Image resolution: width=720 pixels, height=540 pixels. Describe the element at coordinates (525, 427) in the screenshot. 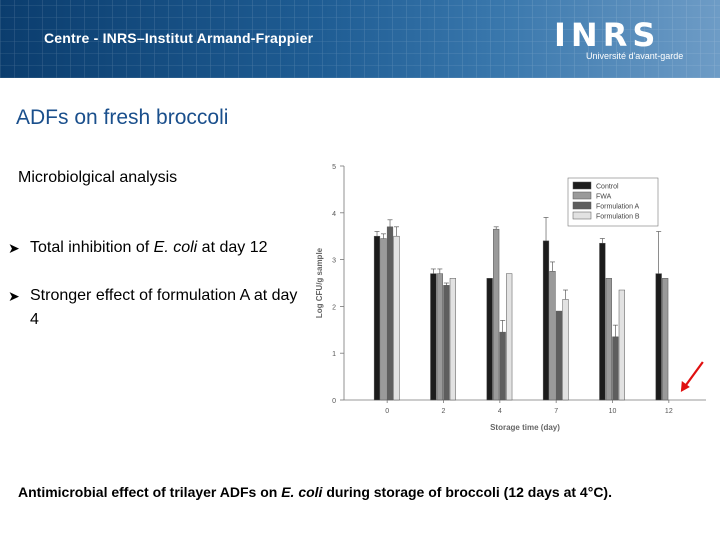

I see `x-axis-label: Storage time (day)` at that location.